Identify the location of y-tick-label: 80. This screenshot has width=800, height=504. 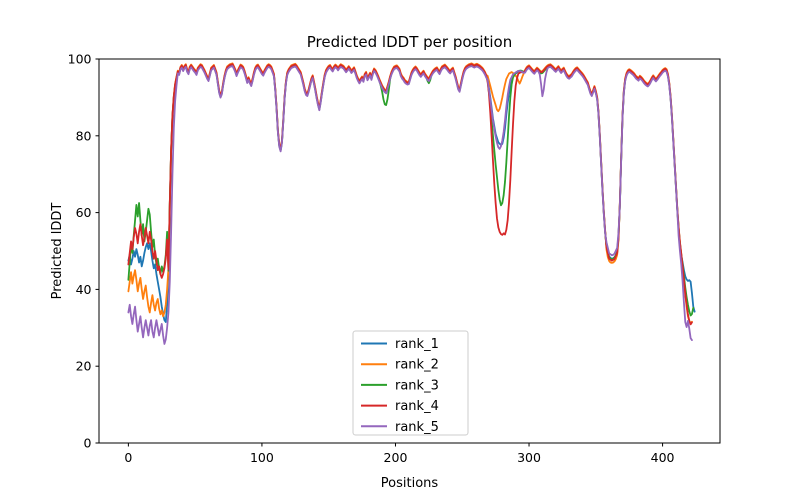
(84, 135).